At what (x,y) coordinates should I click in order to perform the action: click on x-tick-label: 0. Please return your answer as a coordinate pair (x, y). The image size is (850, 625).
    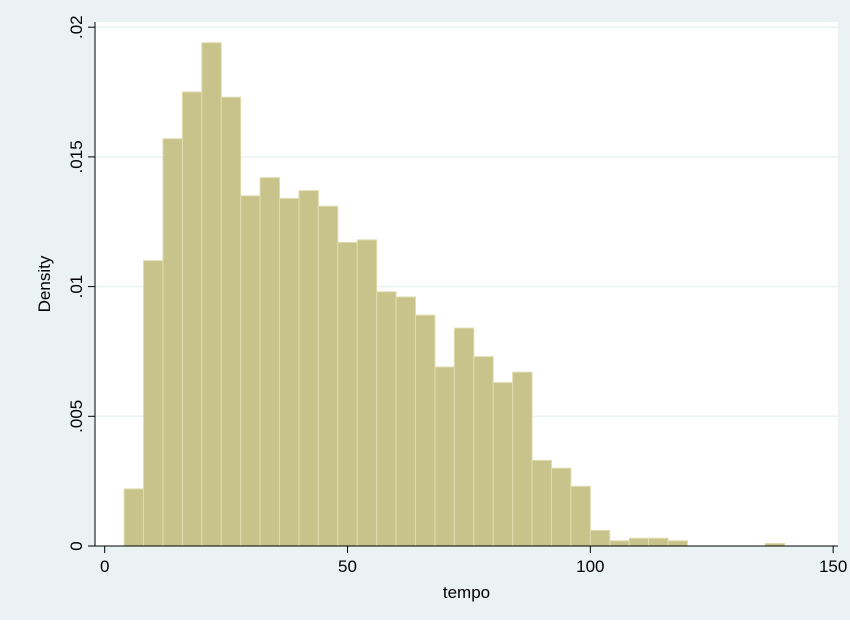
    Looking at the image, I should click on (104, 566).